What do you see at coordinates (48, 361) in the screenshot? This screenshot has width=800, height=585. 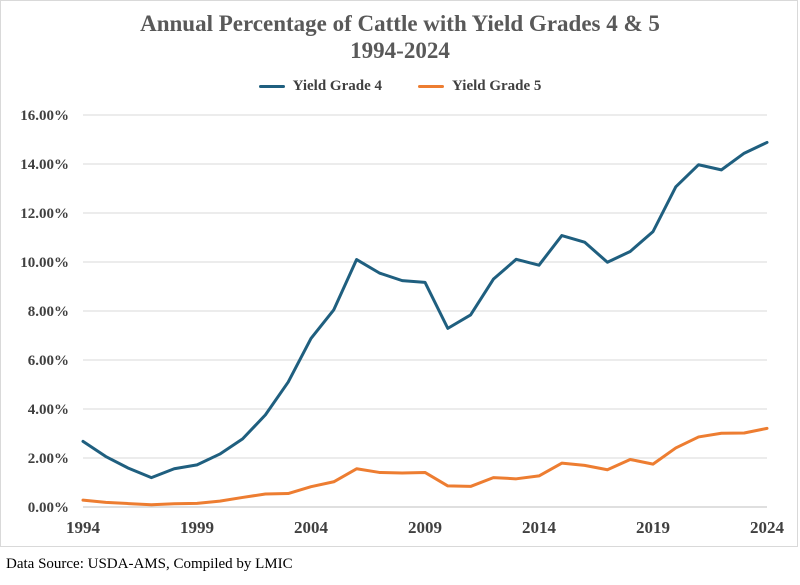 I see `y-tick-label: 6.00%` at bounding box center [48, 361].